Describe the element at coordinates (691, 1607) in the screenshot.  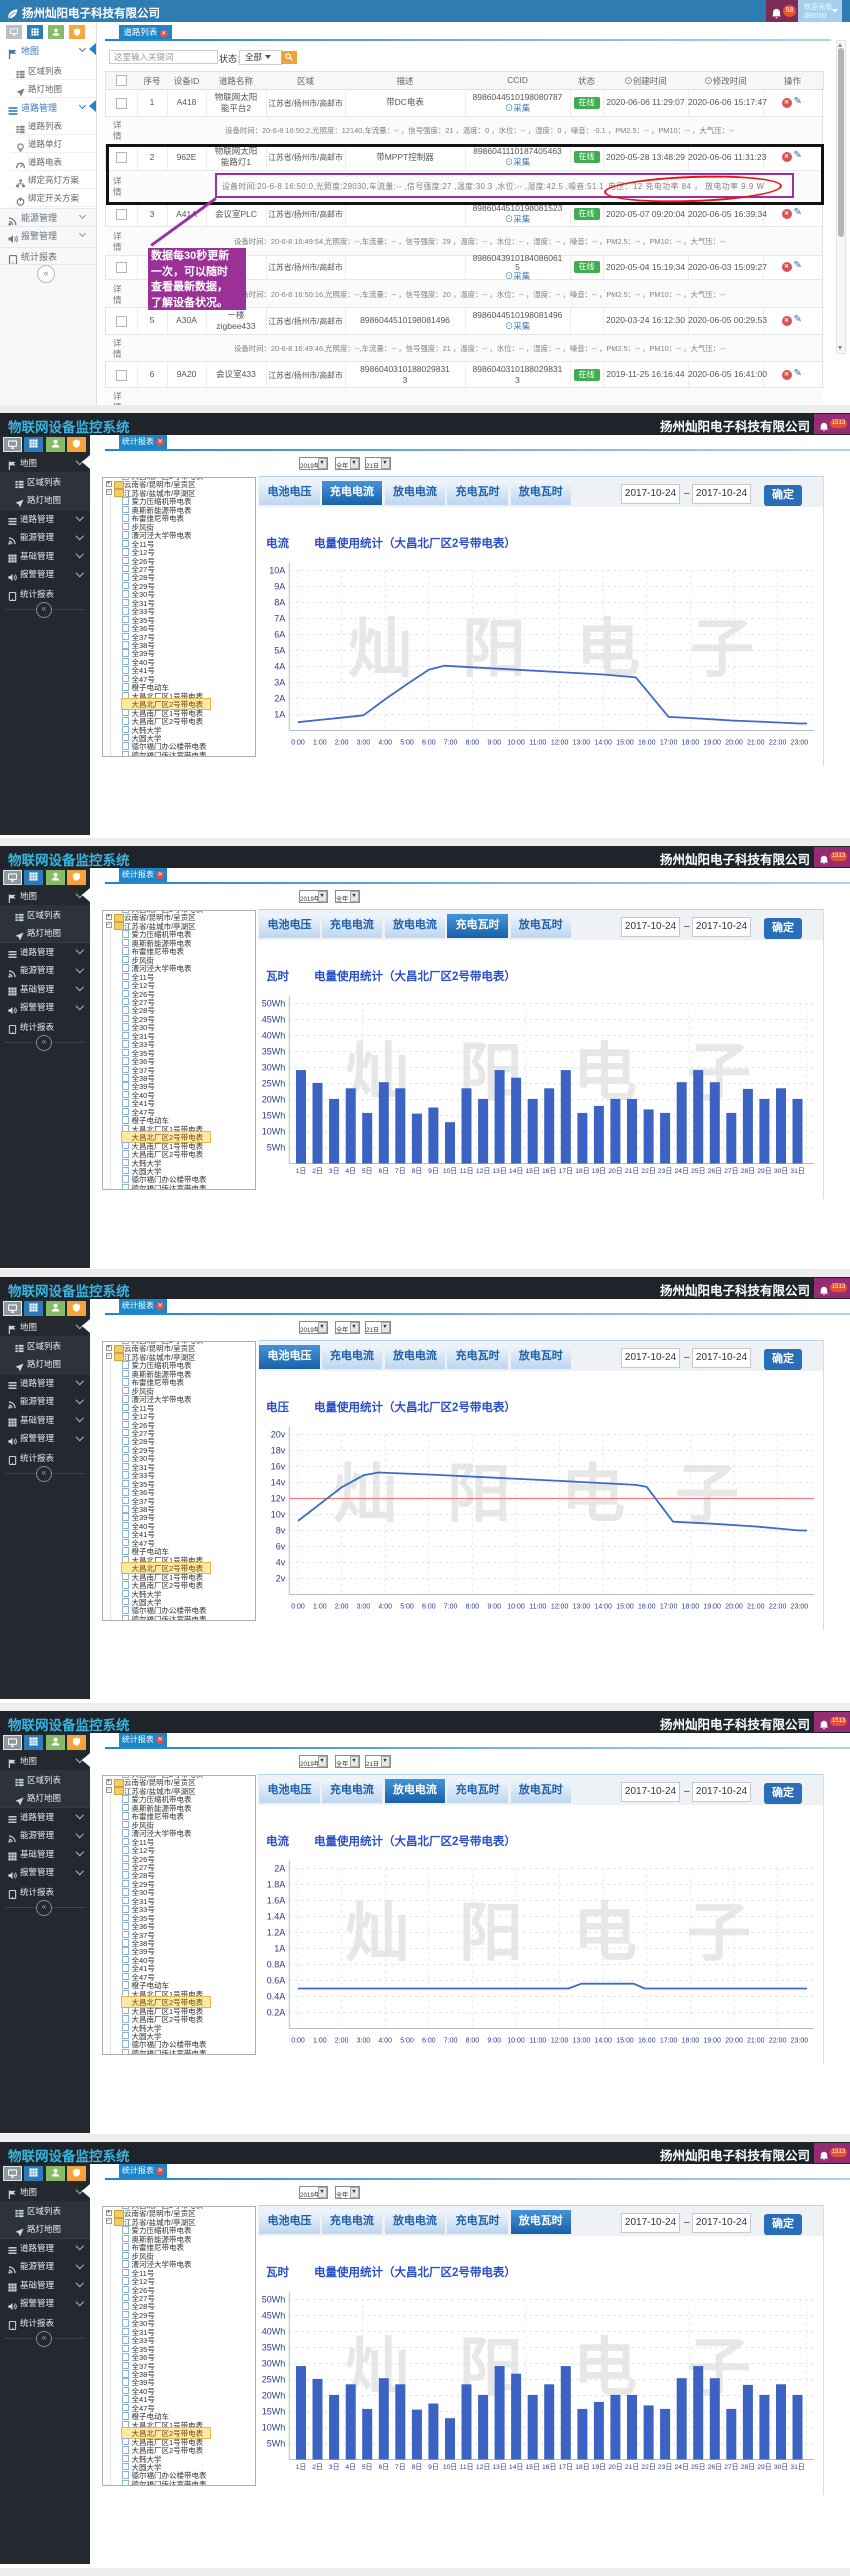
I see `svg-text: 18:00` at that location.